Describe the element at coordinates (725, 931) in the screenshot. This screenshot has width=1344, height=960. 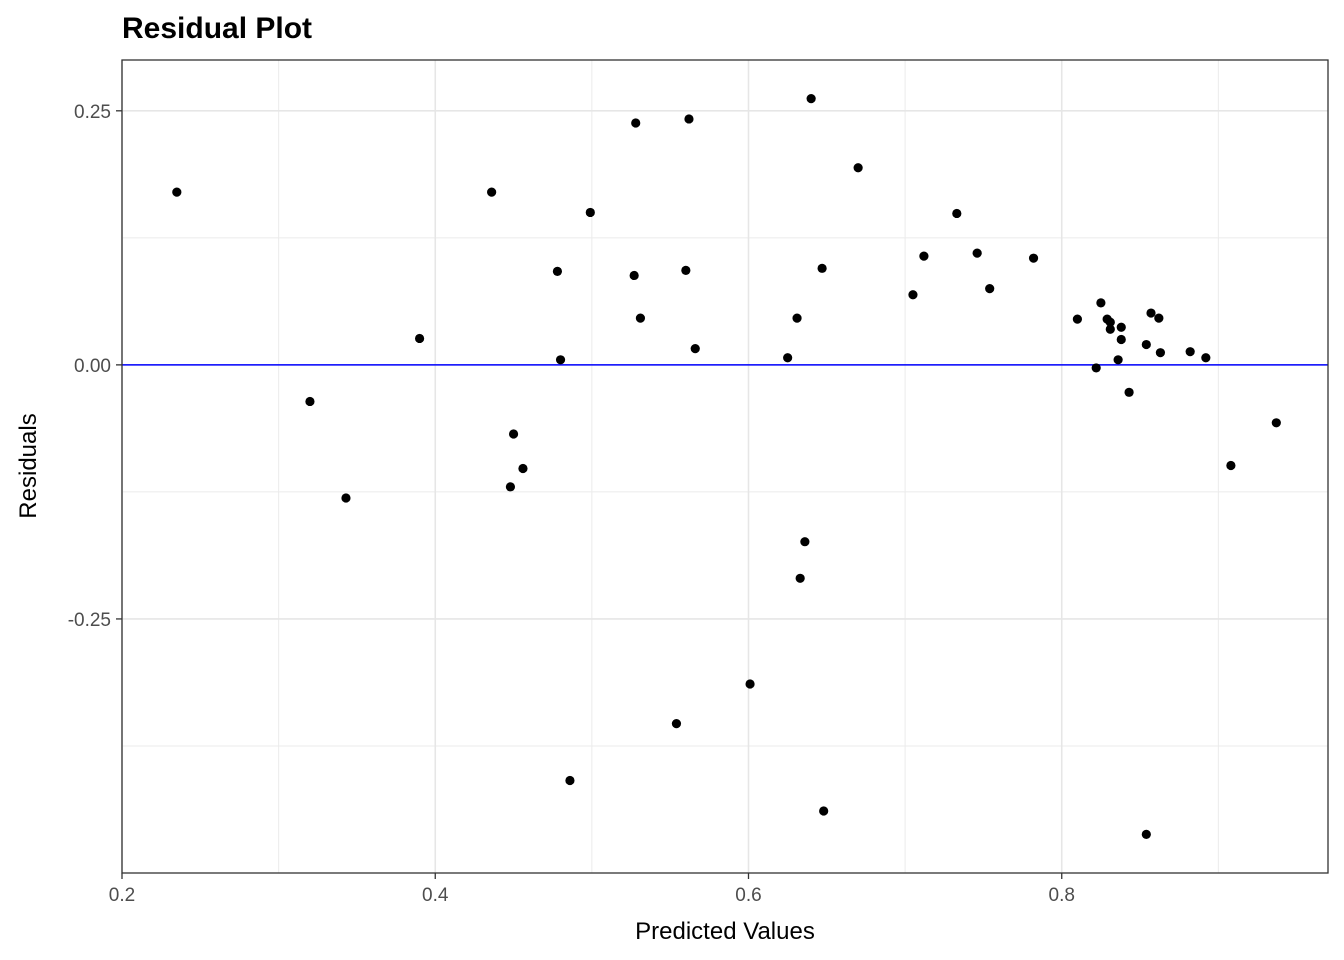
I see `x-axis-title: Predicted Values` at that location.